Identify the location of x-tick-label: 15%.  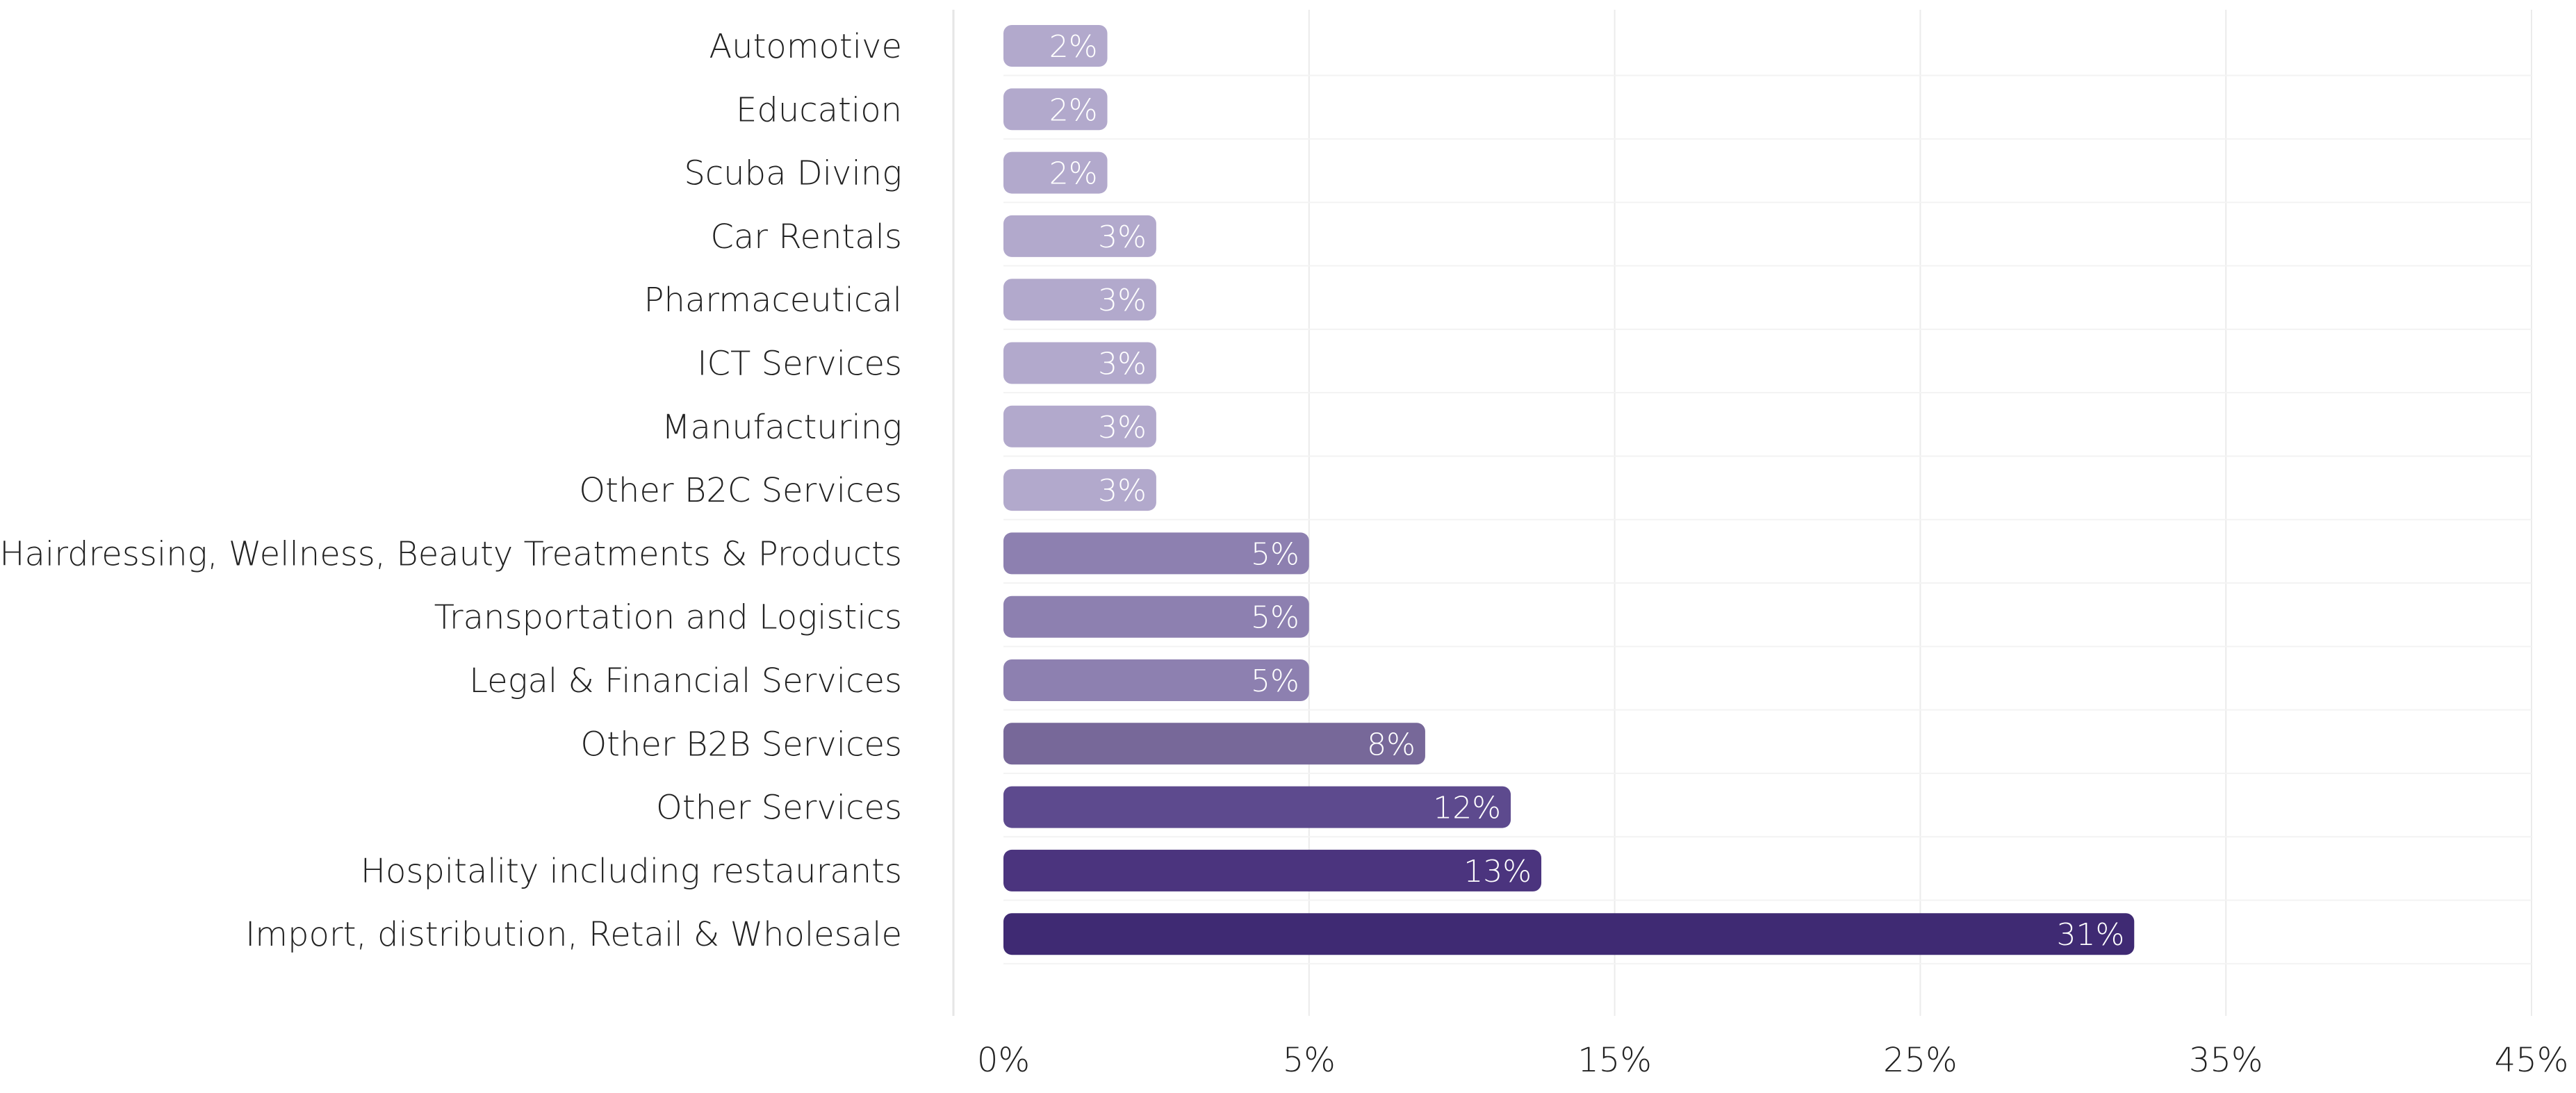
(1614, 1060).